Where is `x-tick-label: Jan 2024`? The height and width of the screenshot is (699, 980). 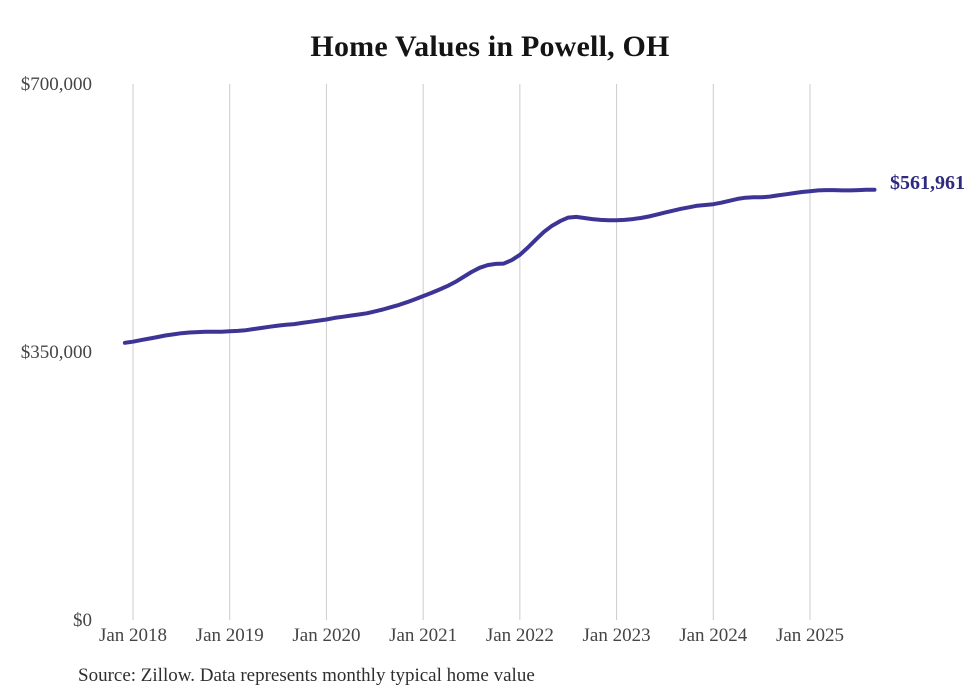
x-tick-label: Jan 2024 is located at coordinates (713, 635).